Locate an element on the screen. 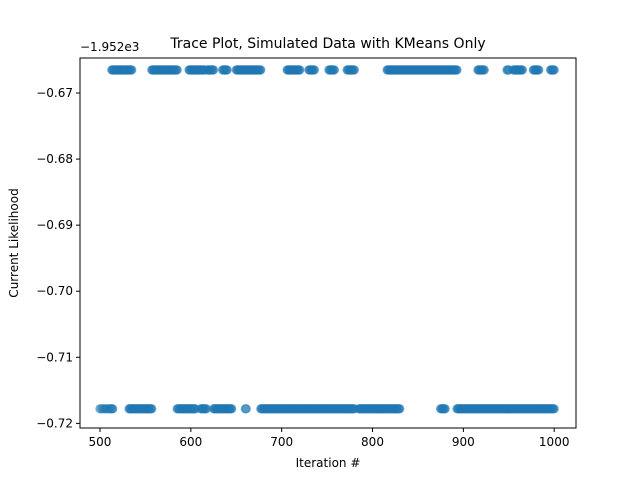  y-tick-label: −0.72 is located at coordinates (54, 423).